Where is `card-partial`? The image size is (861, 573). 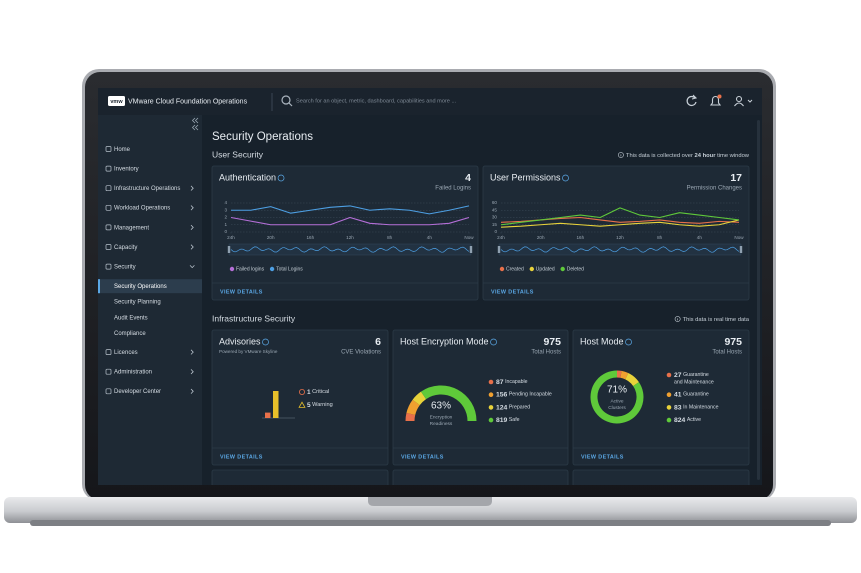 card-partial is located at coordinates (661, 477).